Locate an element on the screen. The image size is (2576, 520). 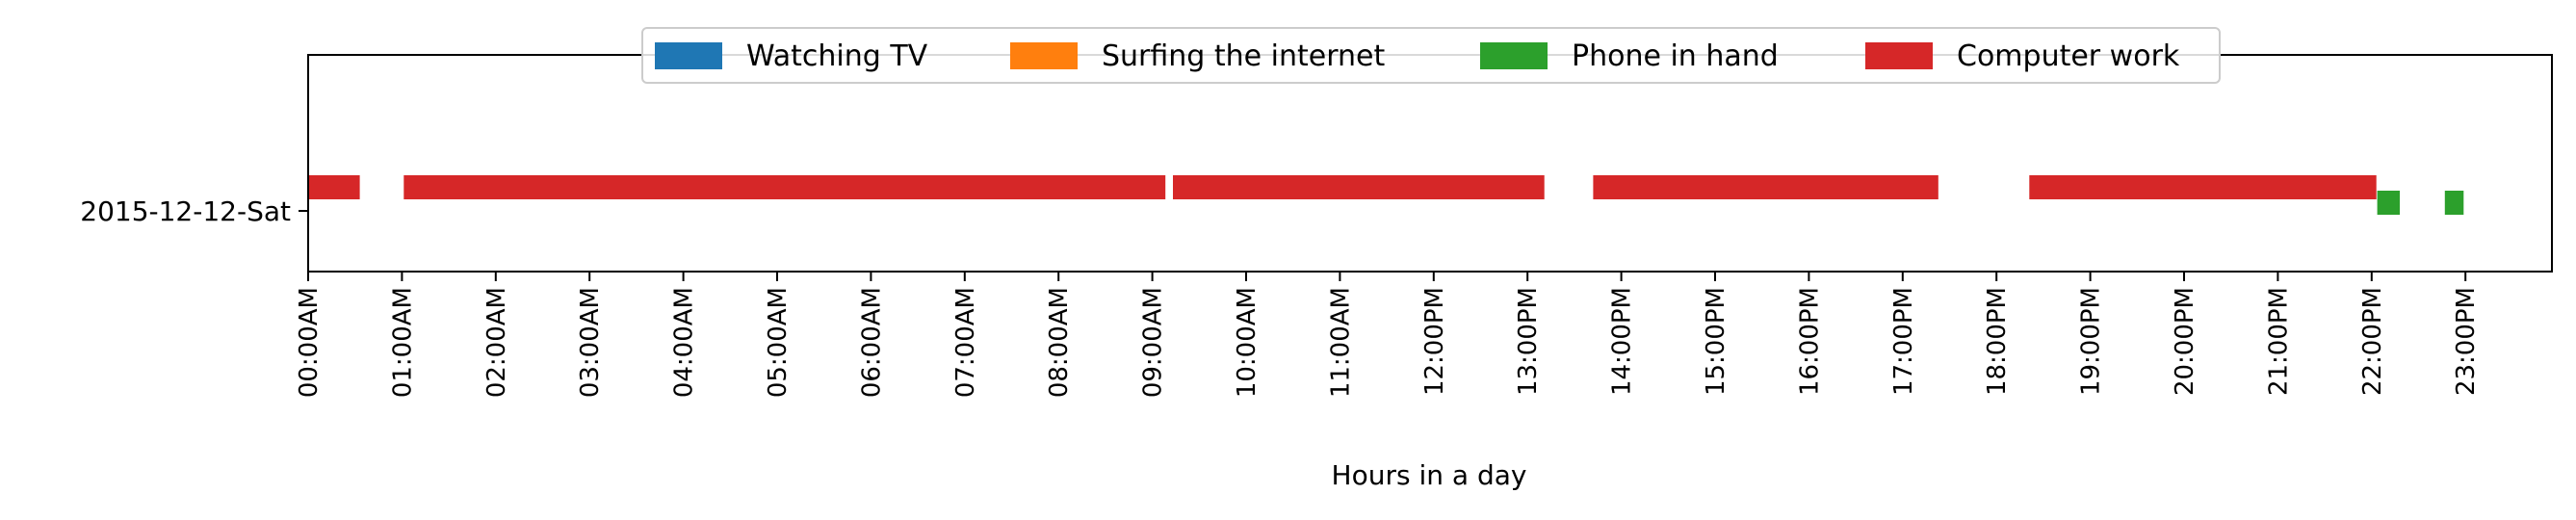
legend-swatch-phone-in-hand is located at coordinates (1514, 55).